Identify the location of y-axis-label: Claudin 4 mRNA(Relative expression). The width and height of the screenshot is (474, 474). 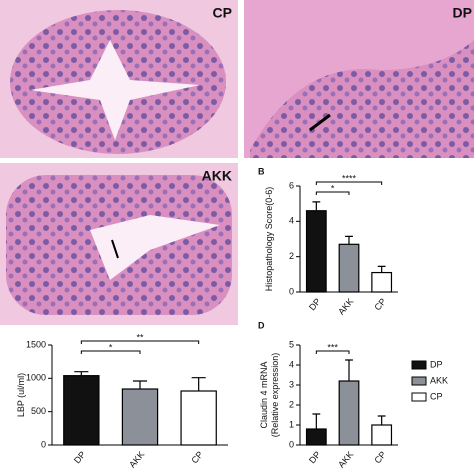
(269, 395).